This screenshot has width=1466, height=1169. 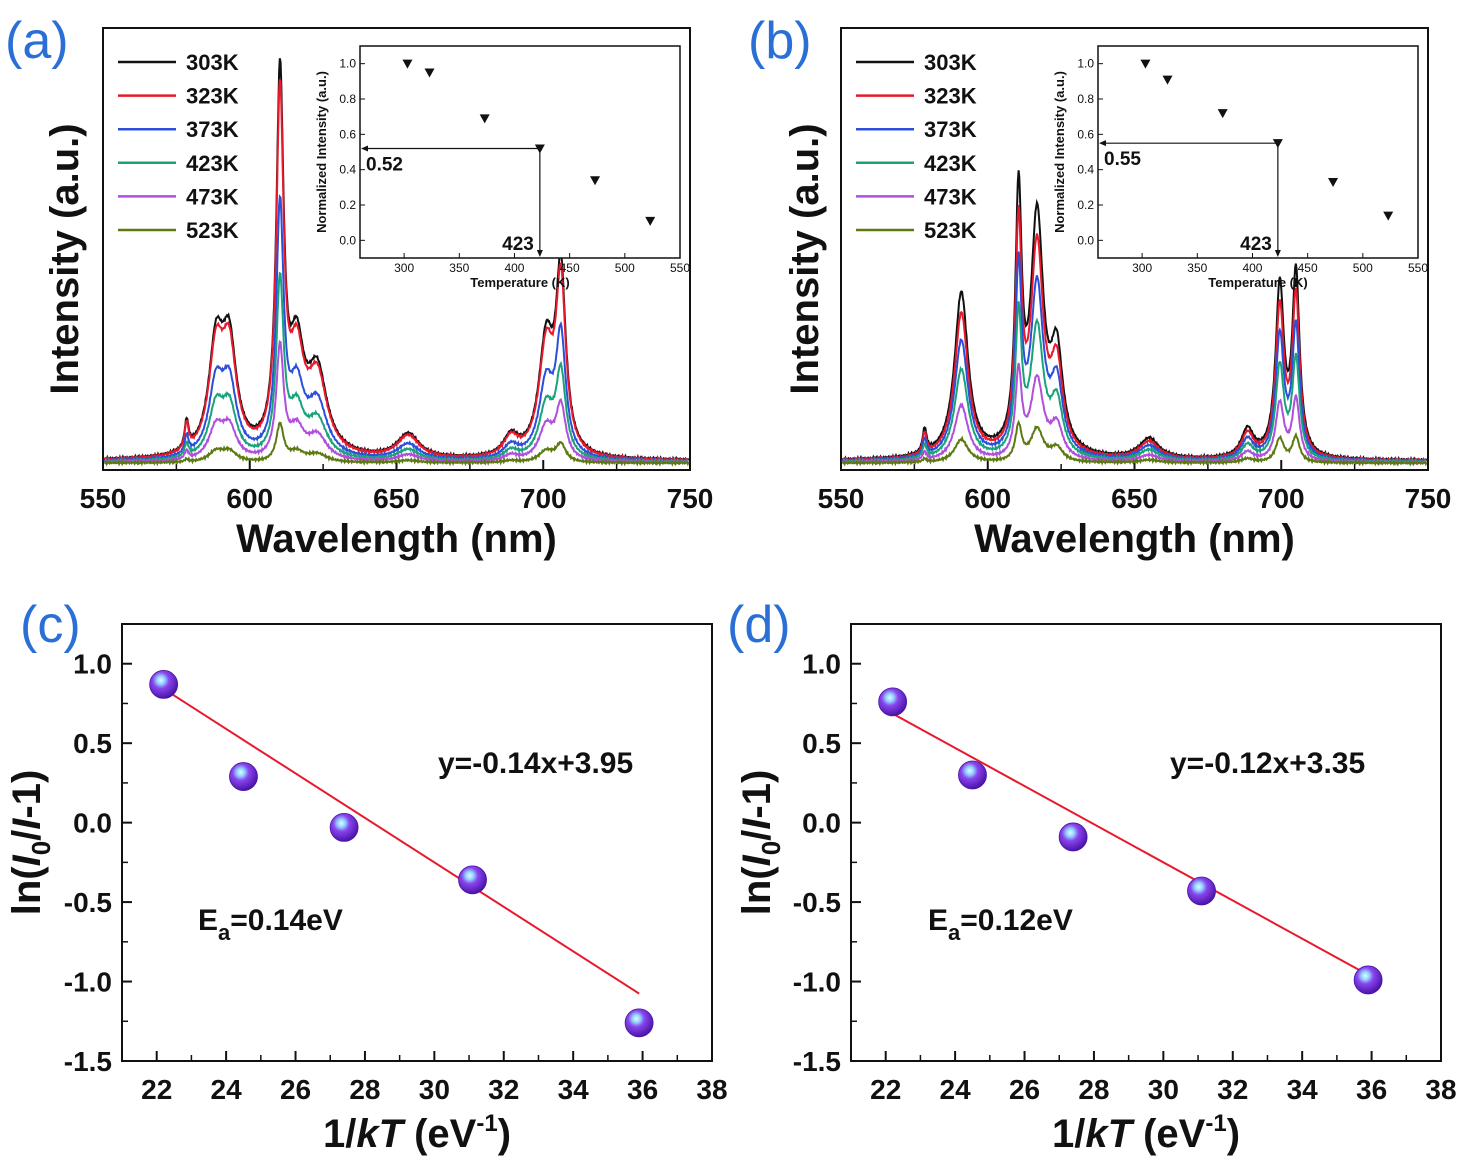 What do you see at coordinates (625, 268) in the screenshot?
I see `inset-x-tick-label: 500` at bounding box center [625, 268].